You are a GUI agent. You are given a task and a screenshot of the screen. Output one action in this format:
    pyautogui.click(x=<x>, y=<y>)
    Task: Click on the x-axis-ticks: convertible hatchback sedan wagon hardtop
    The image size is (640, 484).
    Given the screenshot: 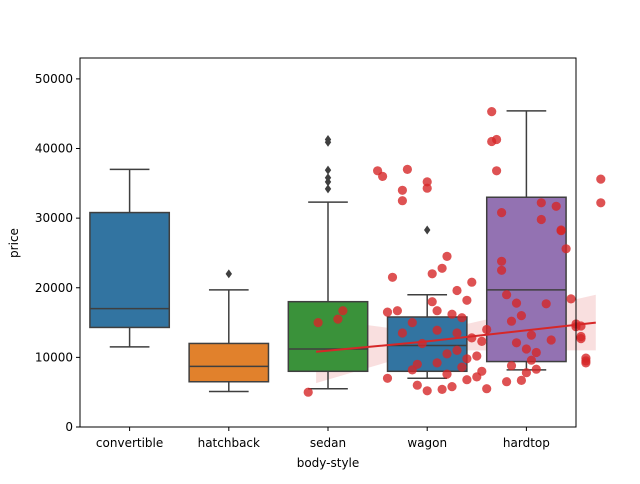 What is the action you would take?
    pyautogui.click(x=323, y=438)
    